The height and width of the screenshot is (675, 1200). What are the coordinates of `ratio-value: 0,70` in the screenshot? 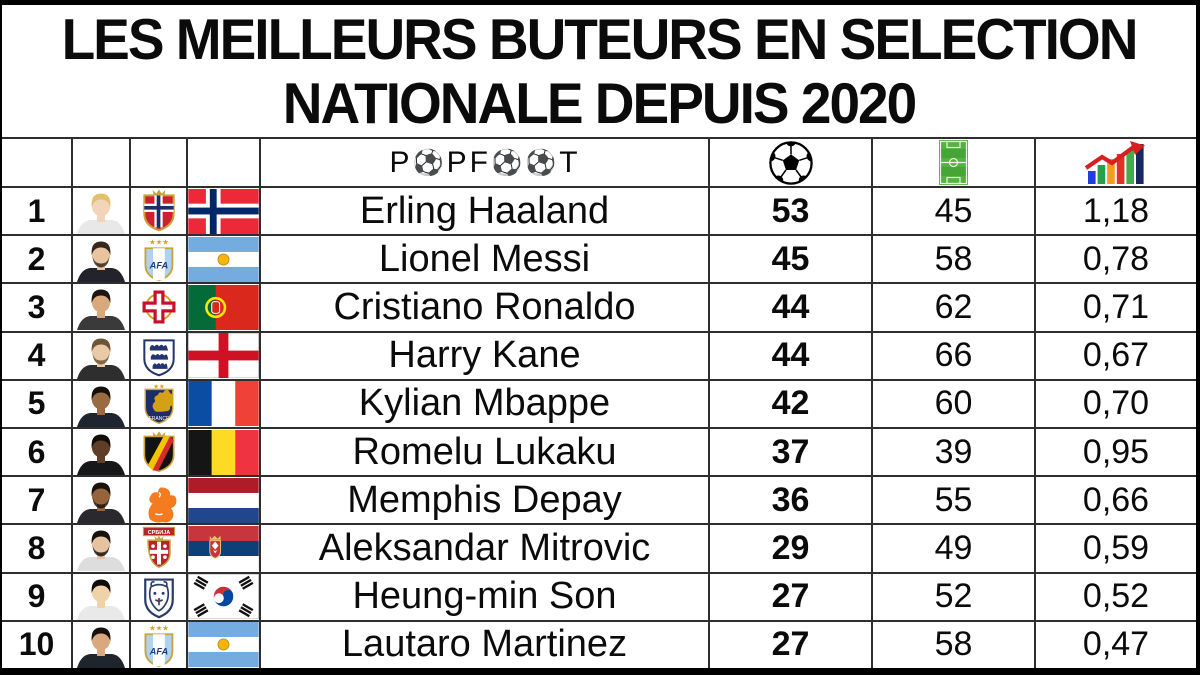 It's located at (1116, 403).